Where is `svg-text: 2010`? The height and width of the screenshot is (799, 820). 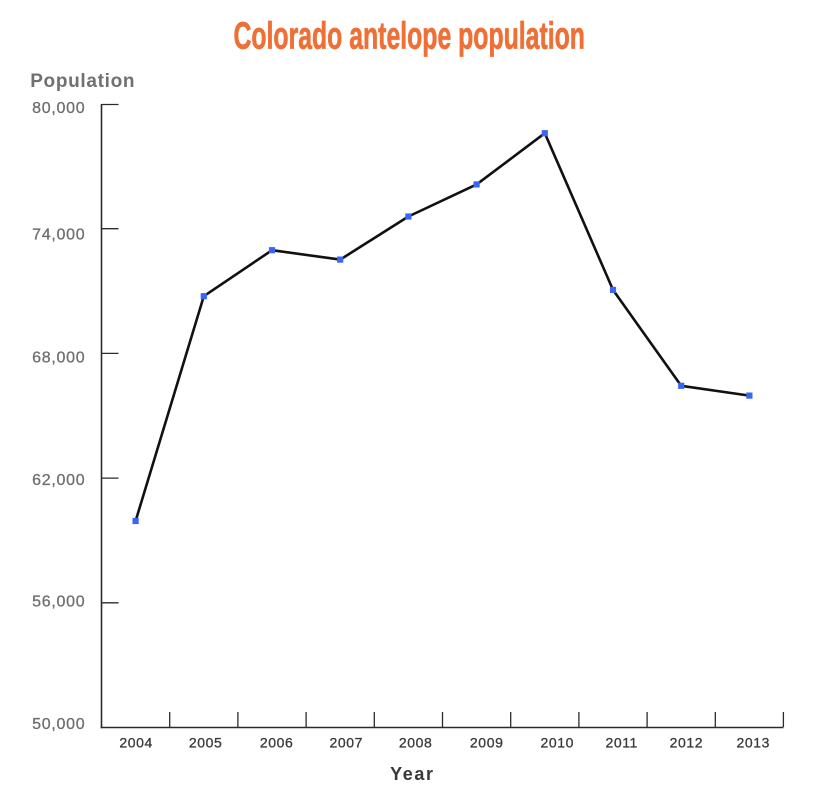 svg-text: 2010 is located at coordinates (558, 743).